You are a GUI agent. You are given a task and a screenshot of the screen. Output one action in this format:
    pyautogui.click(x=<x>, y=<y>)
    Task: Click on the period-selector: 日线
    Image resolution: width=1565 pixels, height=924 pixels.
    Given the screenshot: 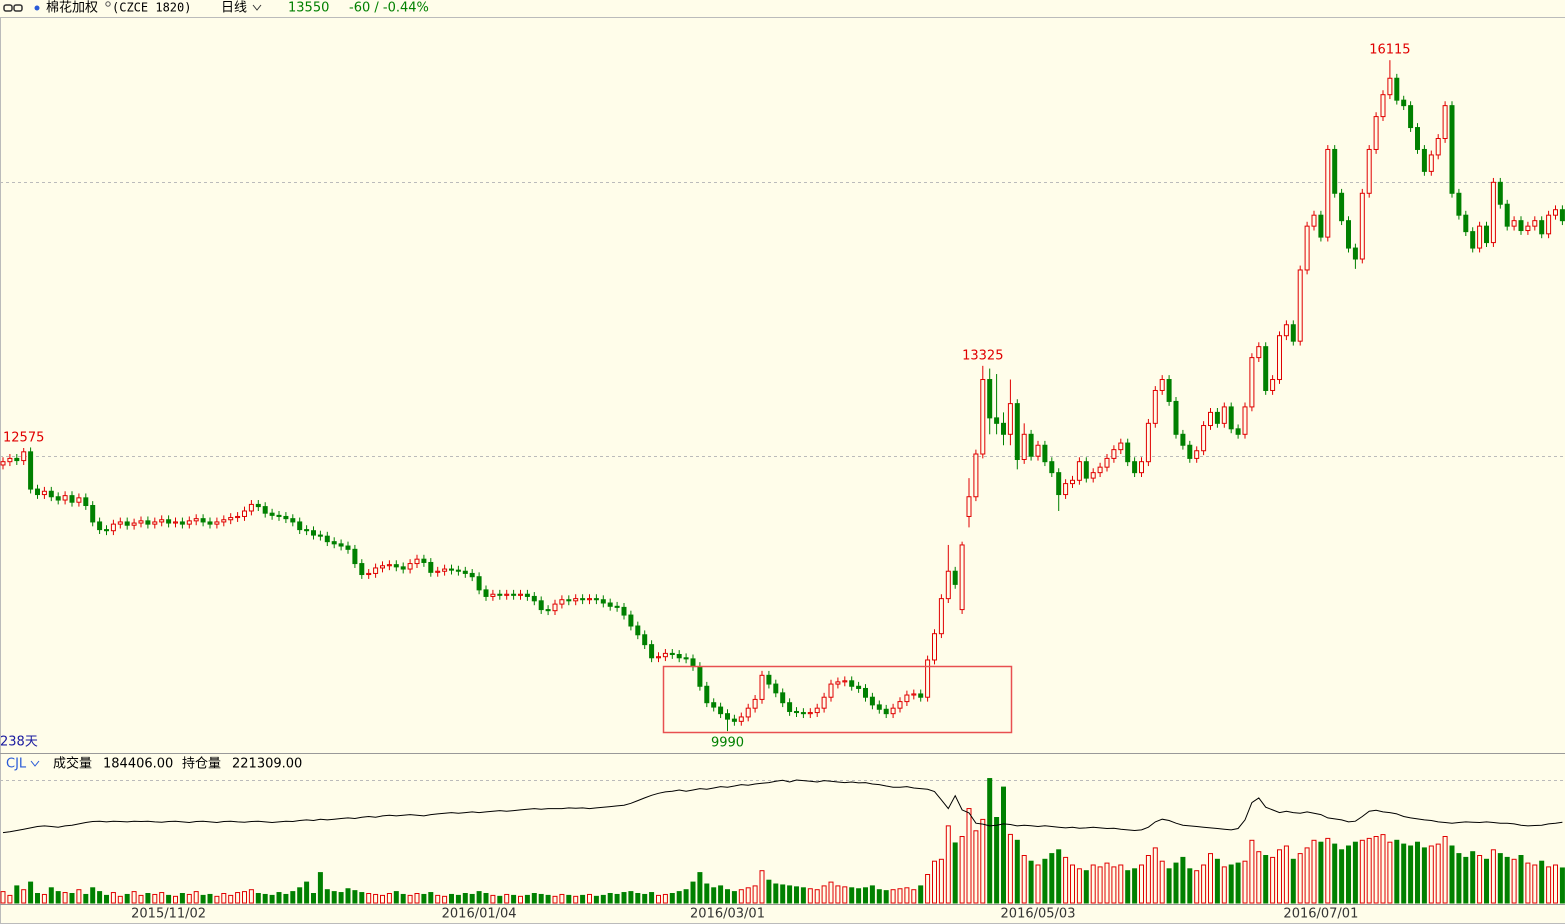 What is the action you would take?
    pyautogui.click(x=234, y=8)
    